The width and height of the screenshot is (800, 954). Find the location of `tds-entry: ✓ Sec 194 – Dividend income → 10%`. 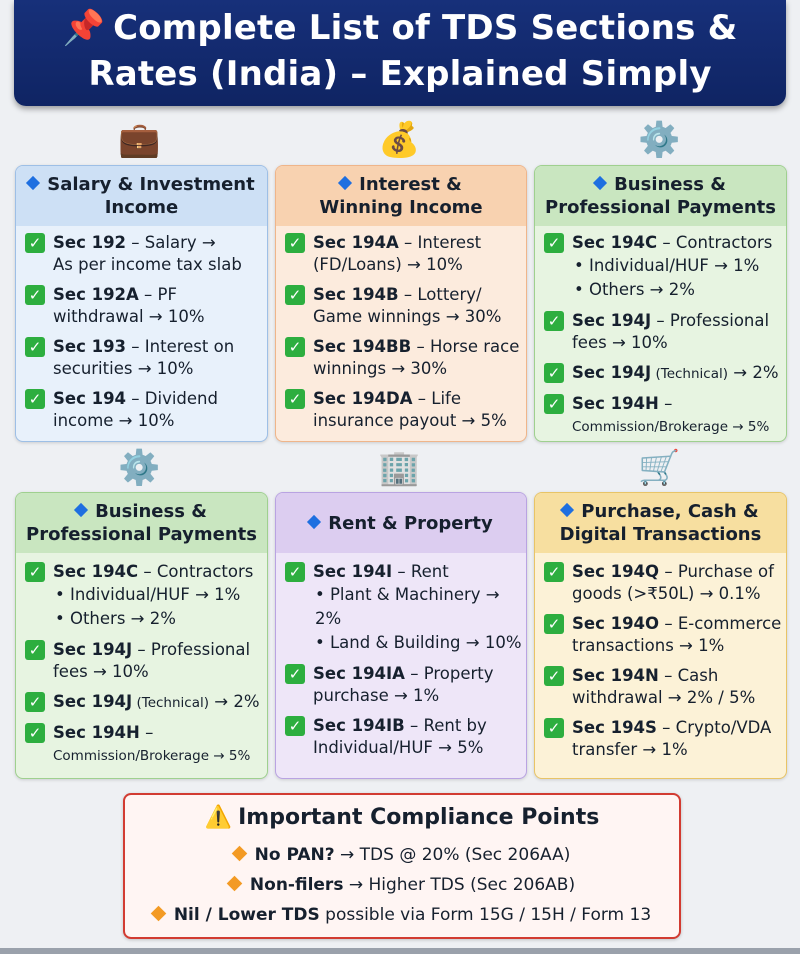

tds-entry: ✓ Sec 194 – Dividend income → 10% is located at coordinates (141, 410).